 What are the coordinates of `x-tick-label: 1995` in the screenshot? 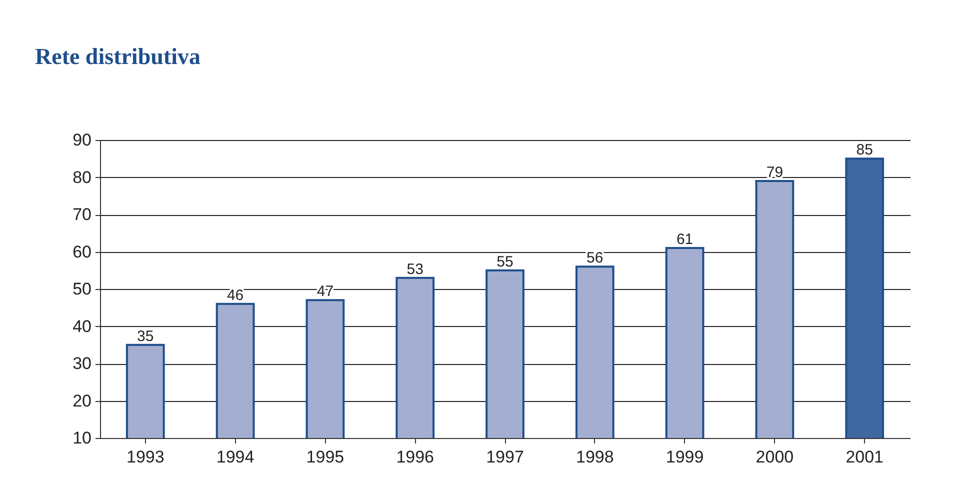 It's located at (325, 457).